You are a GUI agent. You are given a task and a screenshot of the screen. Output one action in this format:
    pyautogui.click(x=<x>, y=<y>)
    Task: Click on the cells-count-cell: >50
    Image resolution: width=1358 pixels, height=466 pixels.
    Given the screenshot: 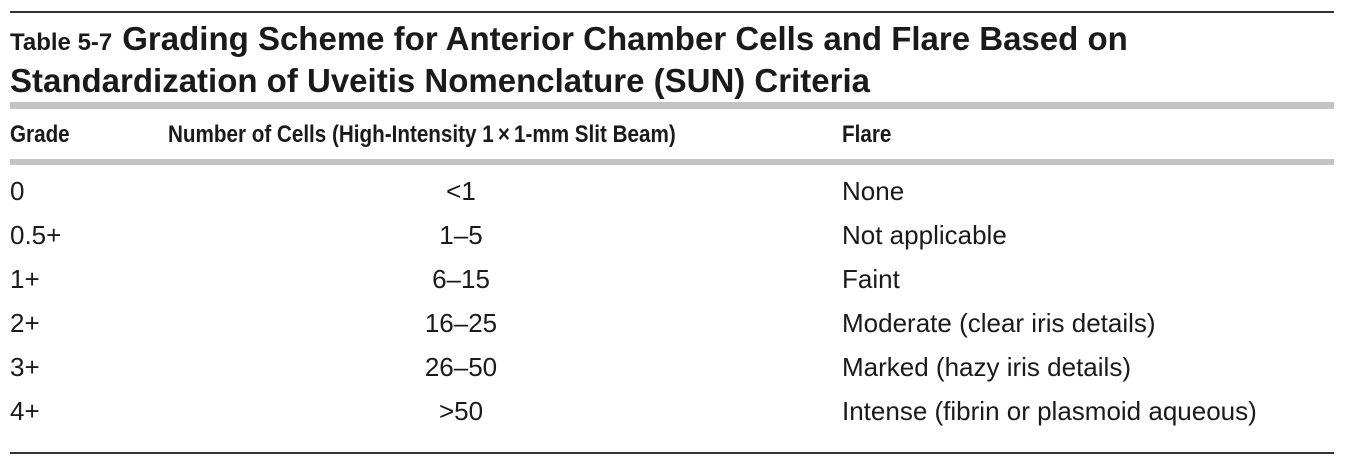 What is the action you would take?
    pyautogui.click(x=461, y=411)
    